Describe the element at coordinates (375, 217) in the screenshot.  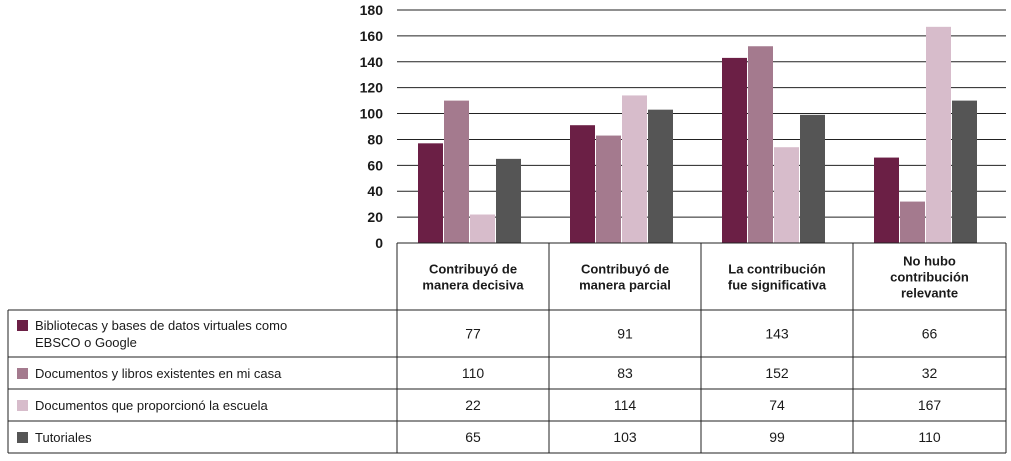
I see `y-tick-label: 20` at that location.